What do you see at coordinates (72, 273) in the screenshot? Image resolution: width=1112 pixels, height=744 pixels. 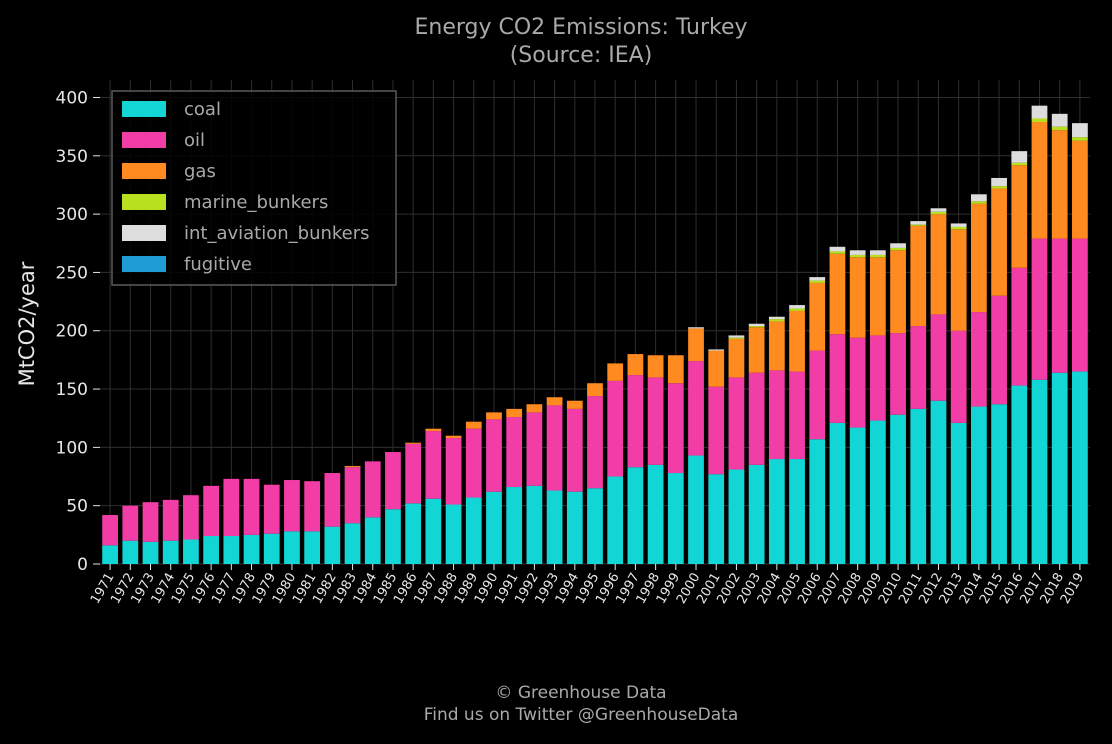 I see `y-tick-label: 250` at bounding box center [72, 273].